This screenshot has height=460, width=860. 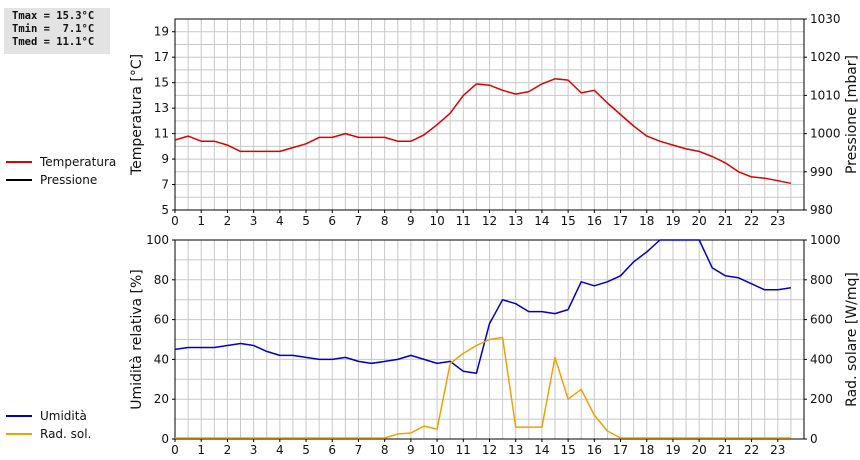 What do you see at coordinates (161, 83) in the screenshot?
I see `y-tick-label: 15` at bounding box center [161, 83].